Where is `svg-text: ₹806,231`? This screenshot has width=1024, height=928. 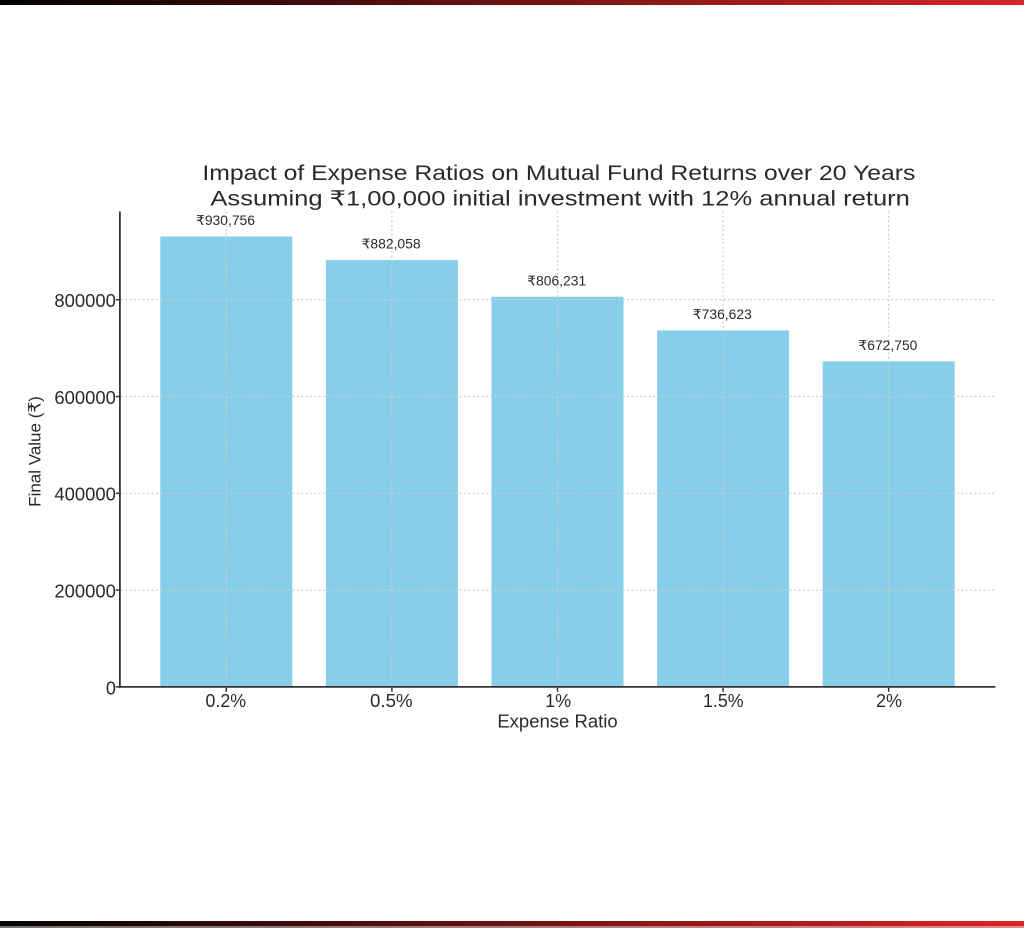
svg-text: ₹806,231 is located at coordinates (556, 280).